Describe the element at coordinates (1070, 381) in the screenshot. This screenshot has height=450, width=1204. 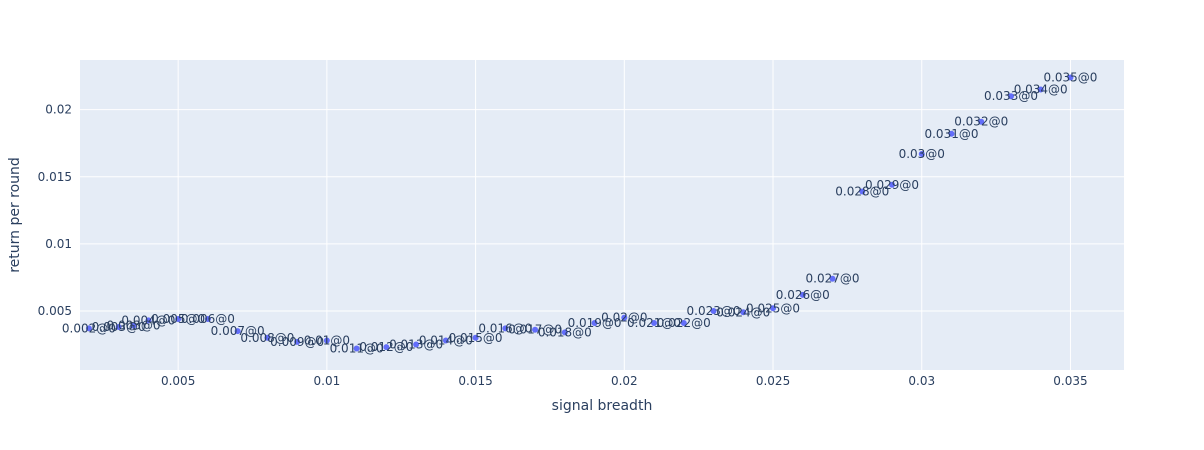
I see `x-tick-label: 0.035` at that location.